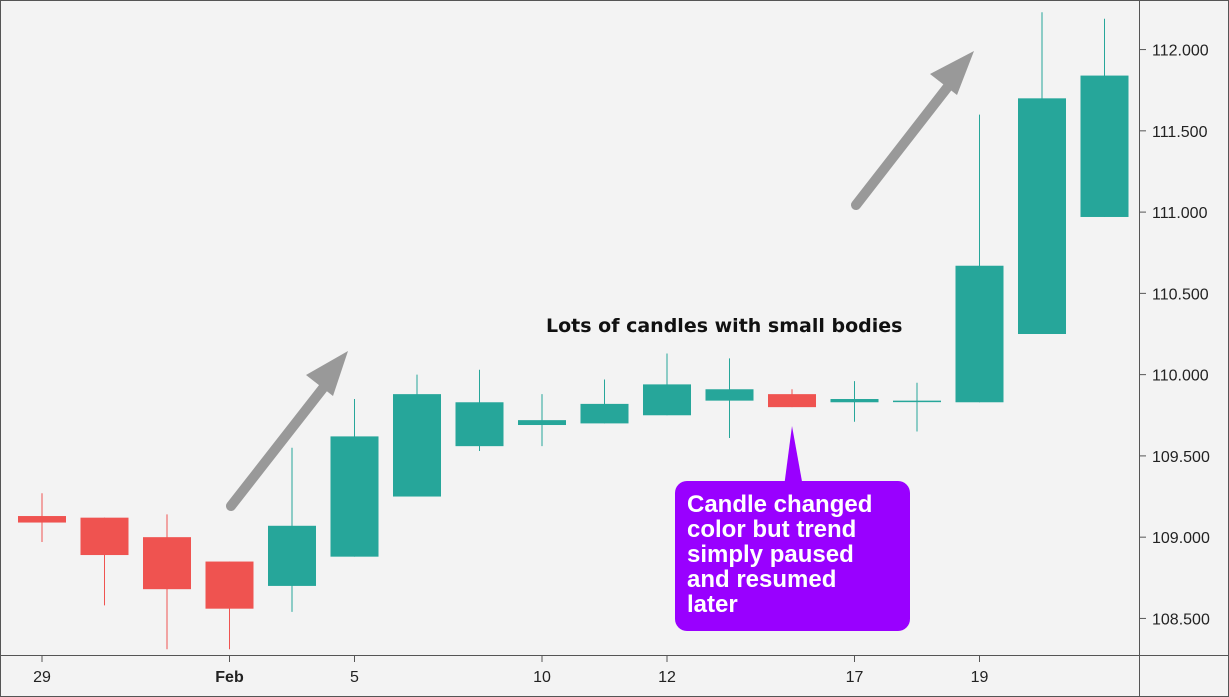 The height and width of the screenshot is (697, 1229). I want to click on callout-line-5: later, so click(712, 604).